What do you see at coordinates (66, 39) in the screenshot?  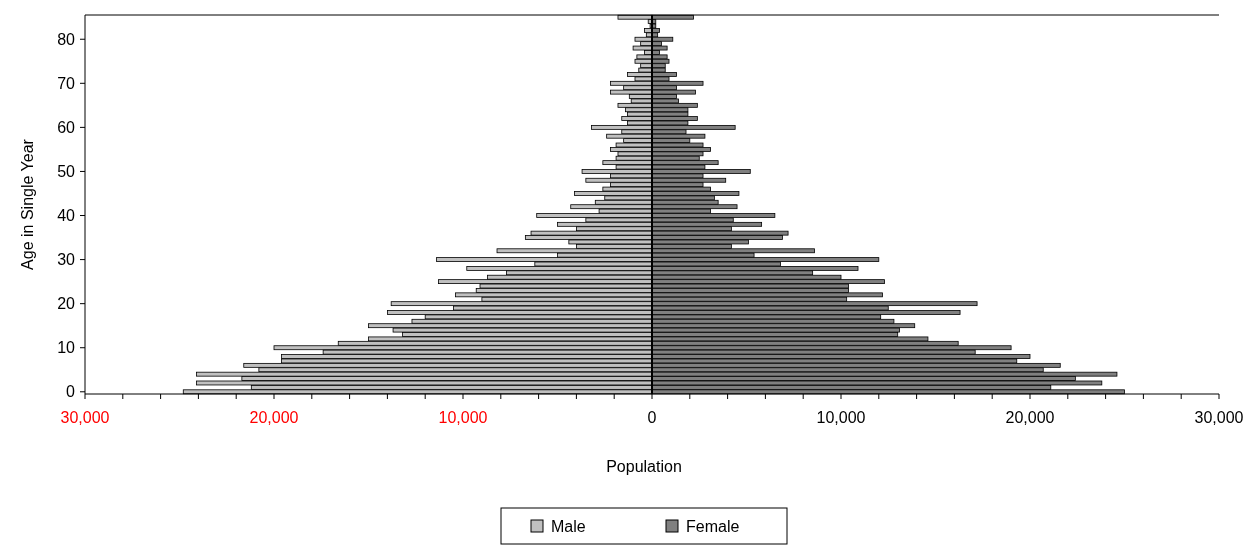 I see `y-tick-label: 80` at bounding box center [66, 39].